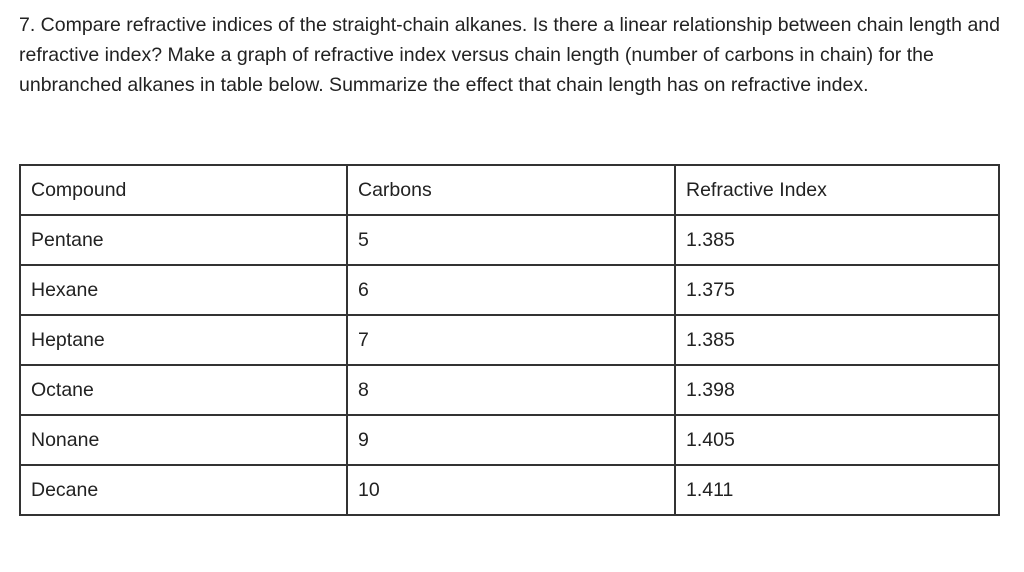 This screenshot has width=1024, height=572. Describe the element at coordinates (183, 190) in the screenshot. I see `header-cell: Compound` at that location.